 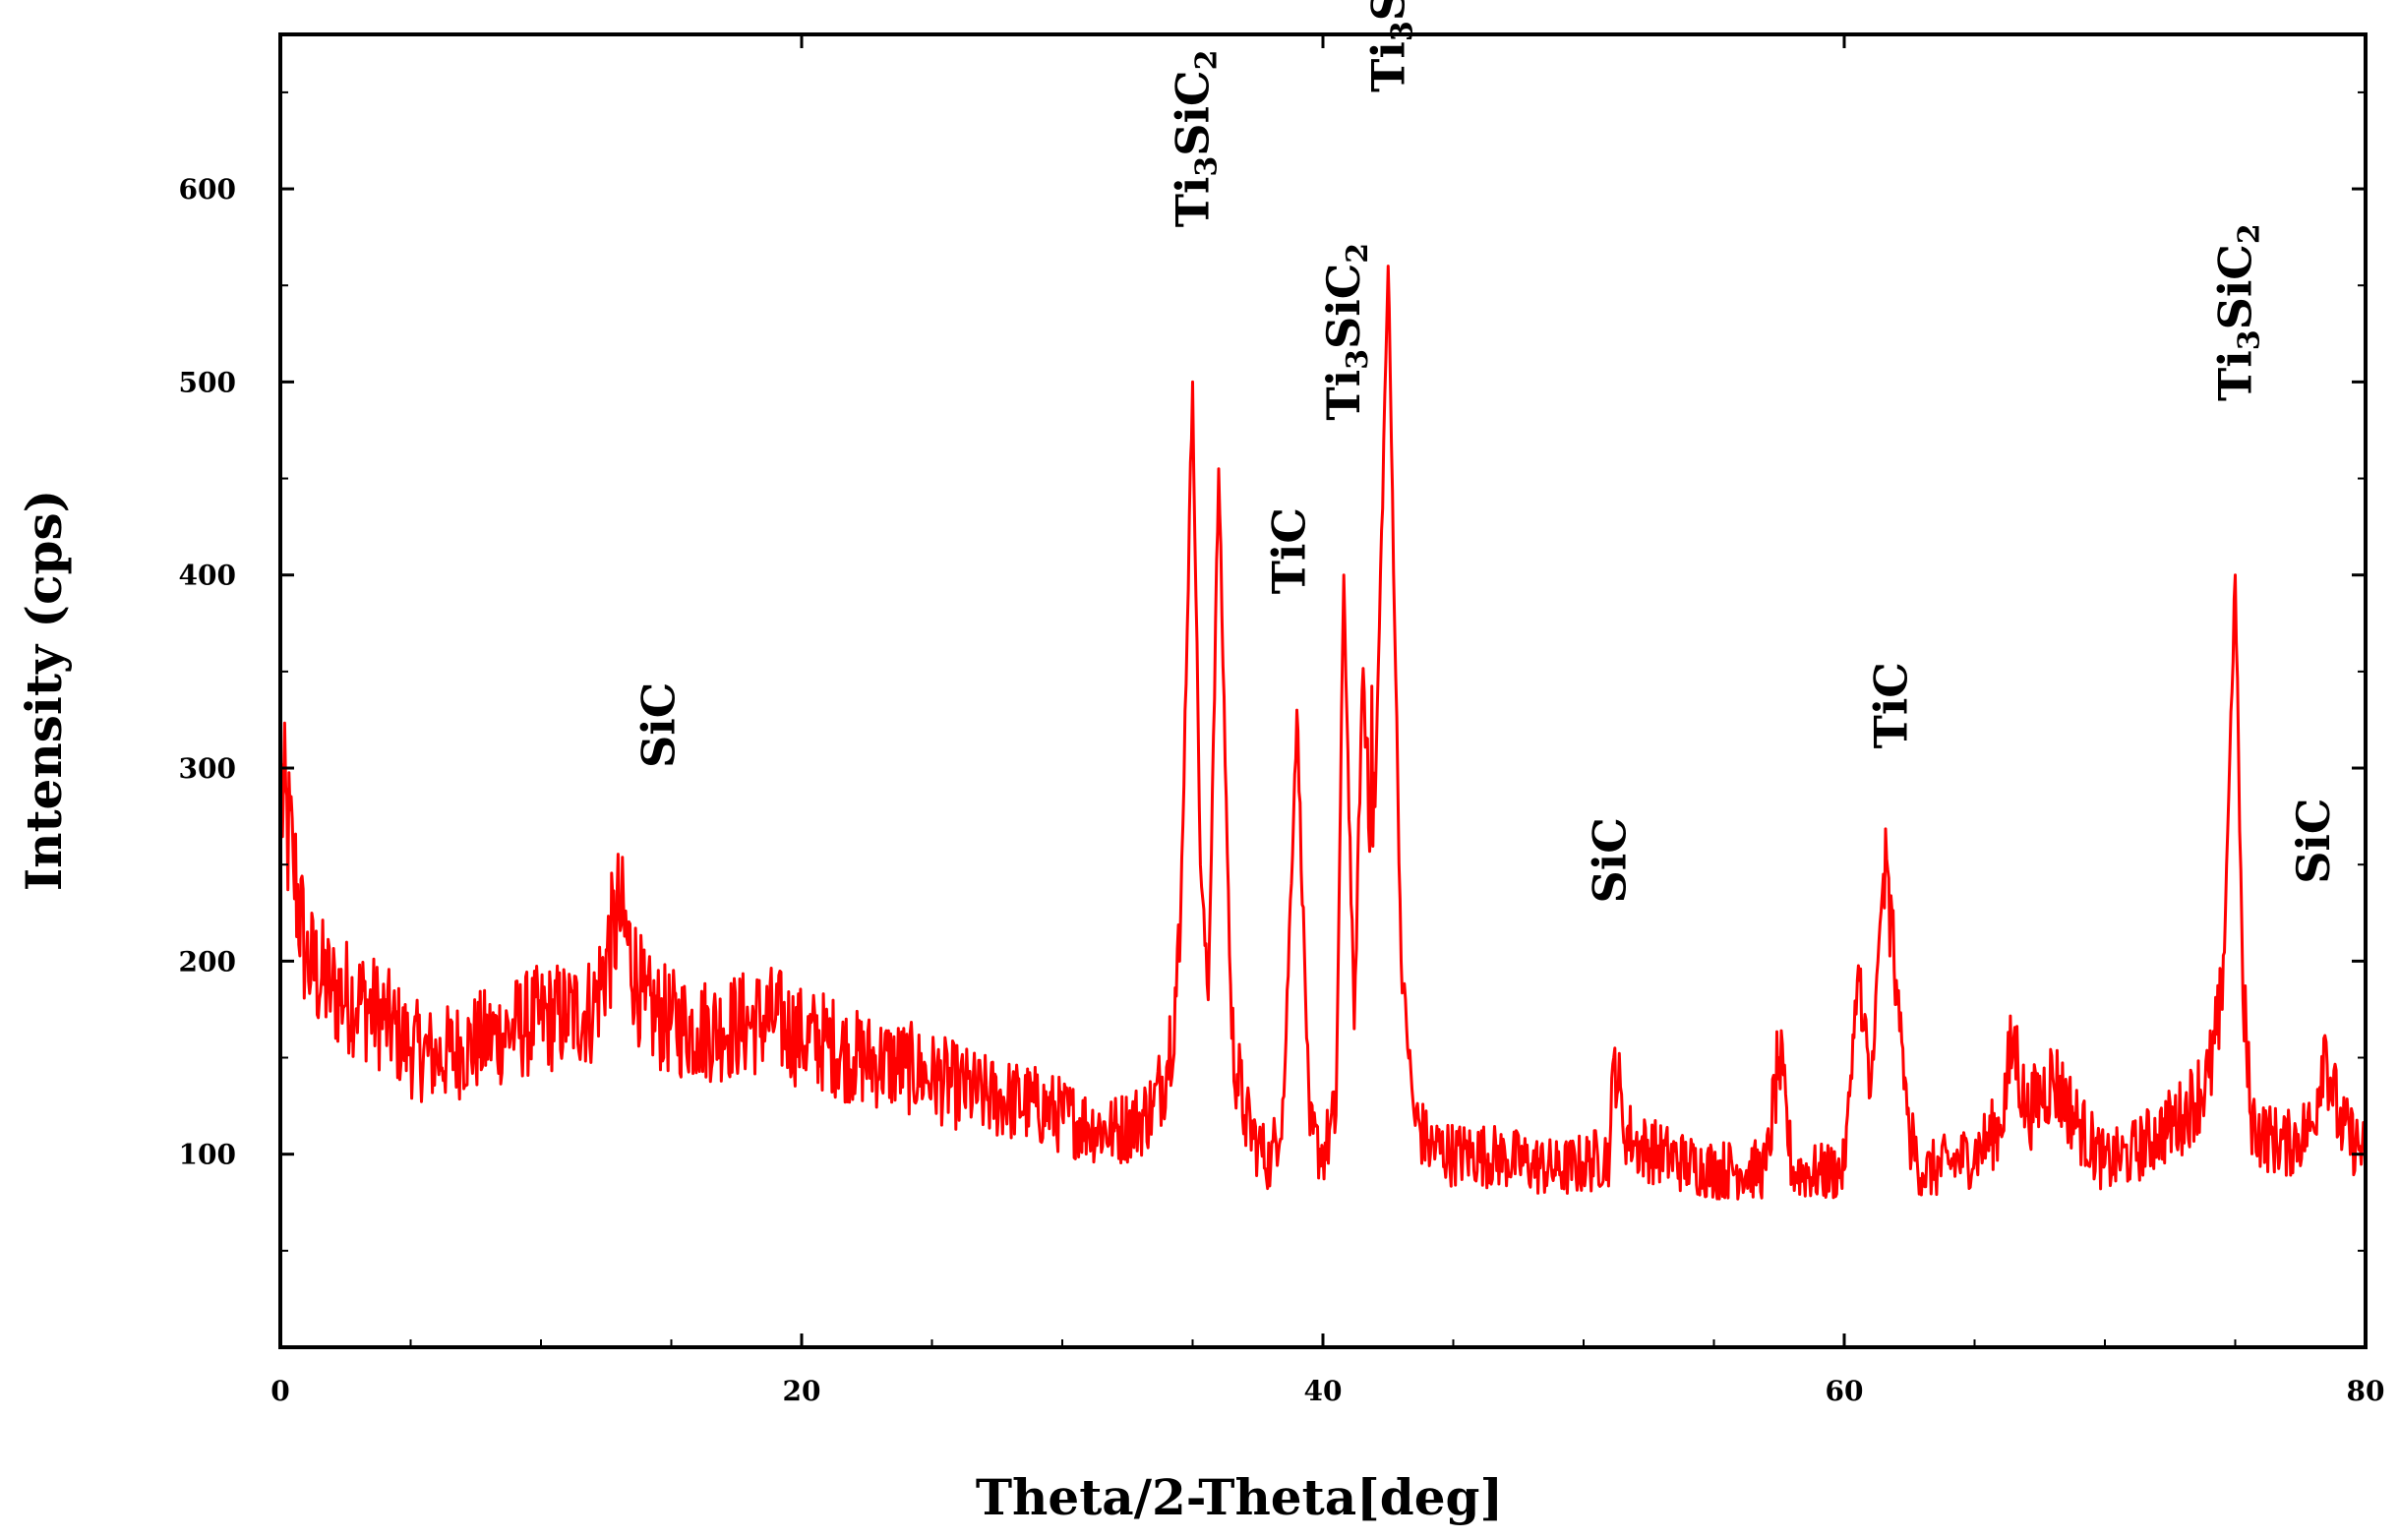 What do you see at coordinates (207, 382) in the screenshot?
I see `y-tick-label: 500` at bounding box center [207, 382].